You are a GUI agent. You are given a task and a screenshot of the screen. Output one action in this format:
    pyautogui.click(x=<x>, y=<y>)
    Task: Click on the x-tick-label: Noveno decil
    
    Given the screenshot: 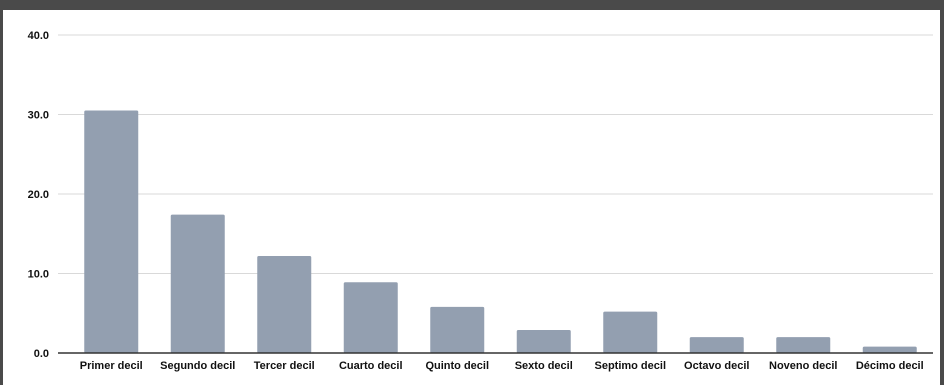 What is the action you would take?
    pyautogui.click(x=803, y=366)
    